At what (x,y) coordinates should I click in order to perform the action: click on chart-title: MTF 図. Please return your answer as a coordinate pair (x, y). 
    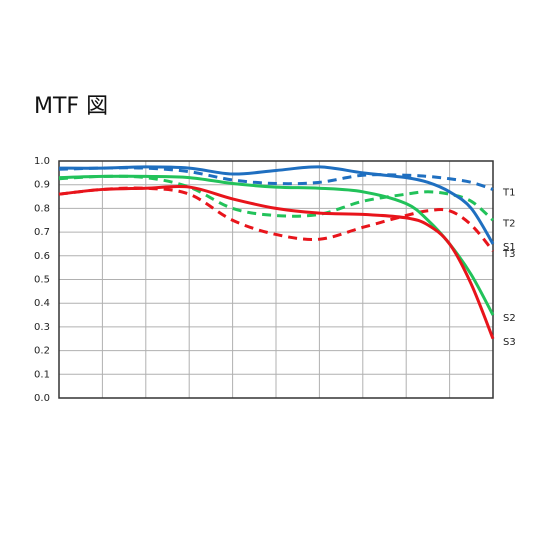
    Looking at the image, I should click on (71, 106).